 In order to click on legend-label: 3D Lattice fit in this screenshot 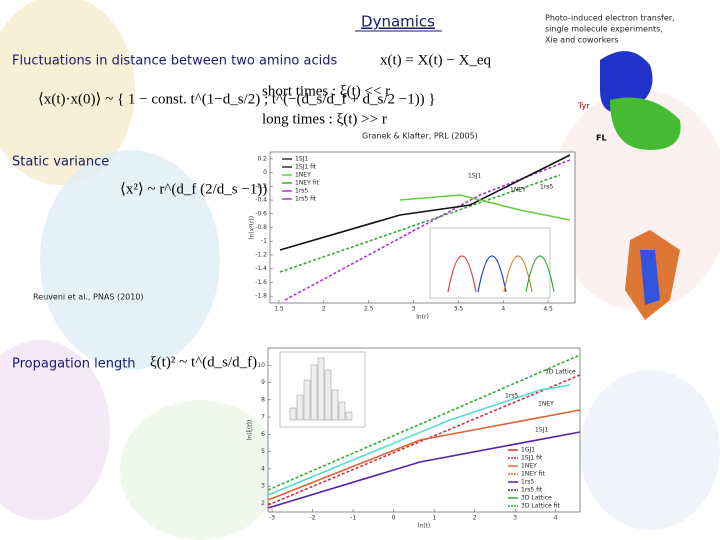, I will do `click(540, 506)`.